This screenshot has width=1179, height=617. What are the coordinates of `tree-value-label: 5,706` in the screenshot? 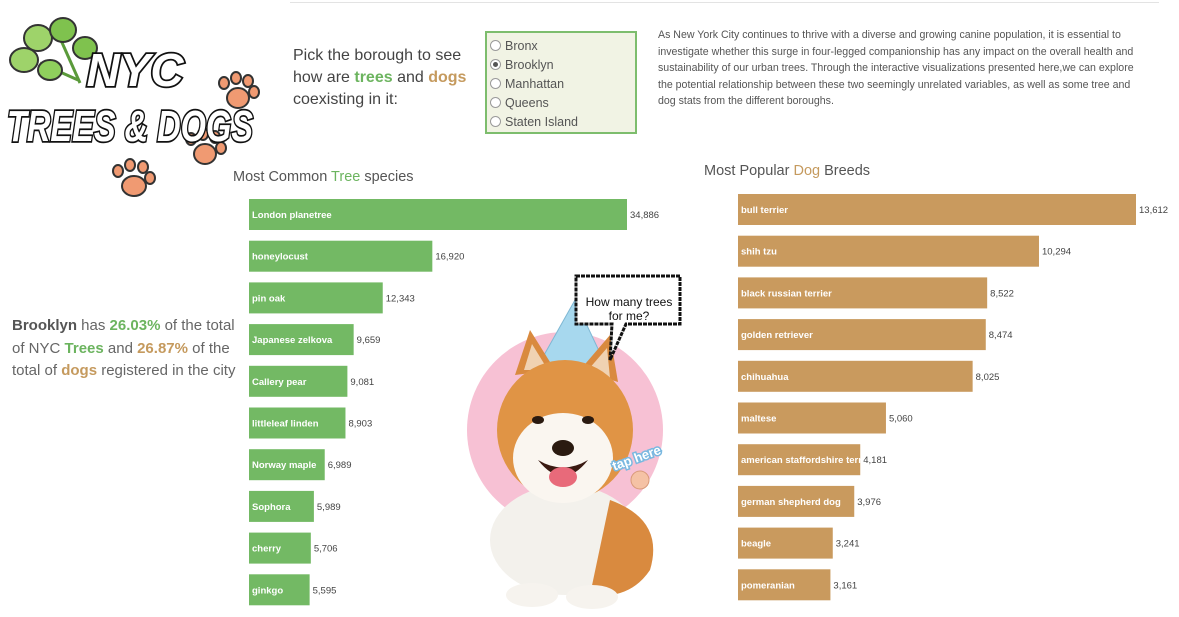 It's located at (326, 549).